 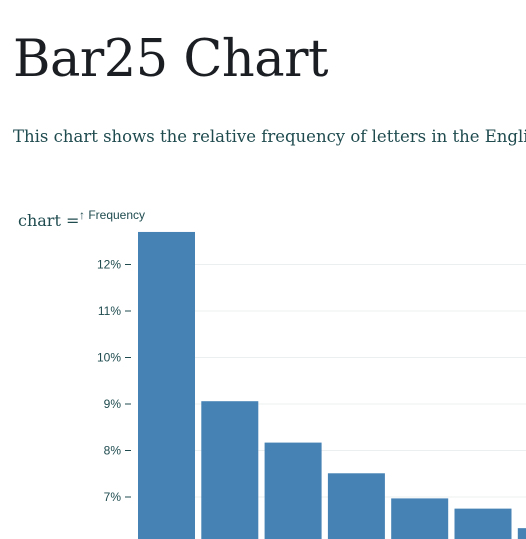 What do you see at coordinates (109, 265) in the screenshot?
I see `y-tick-label: 12%` at bounding box center [109, 265].